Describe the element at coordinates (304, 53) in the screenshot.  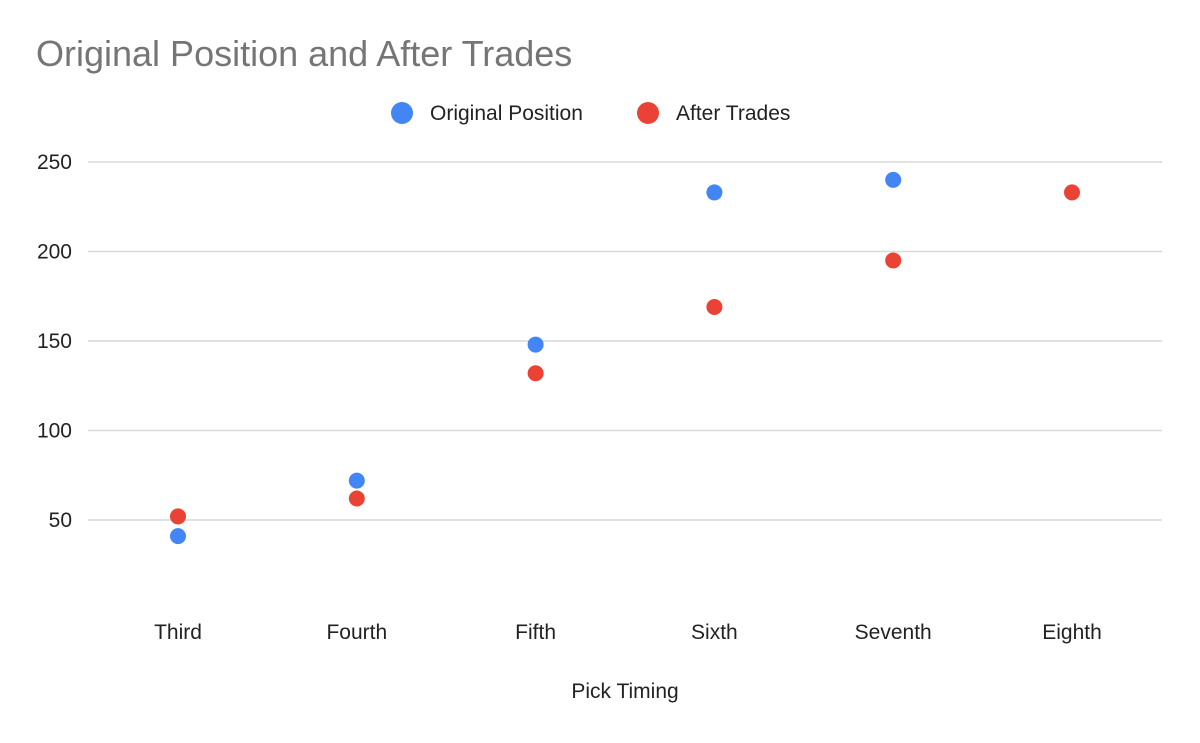
I see `chart-title: Original Position and After Trades` at that location.